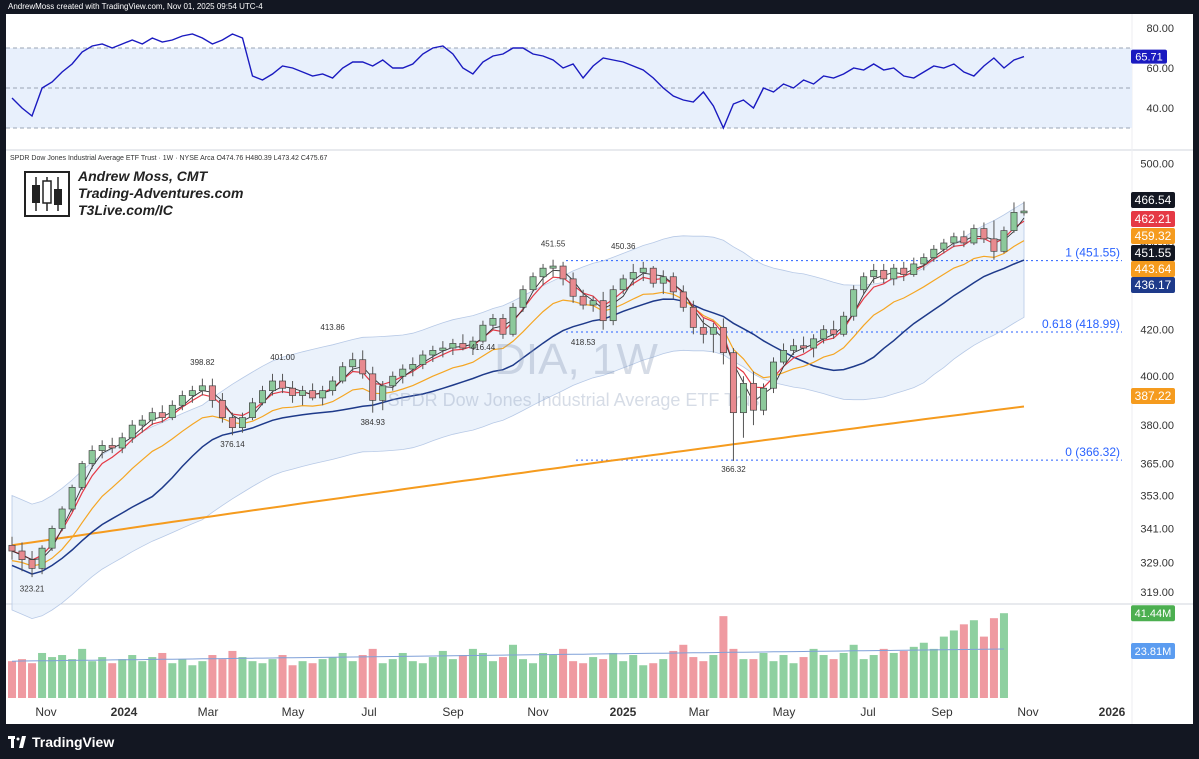 Image resolution: width=1199 pixels, height=759 pixels. I want to click on x-tick-label: Sep, so click(453, 712).